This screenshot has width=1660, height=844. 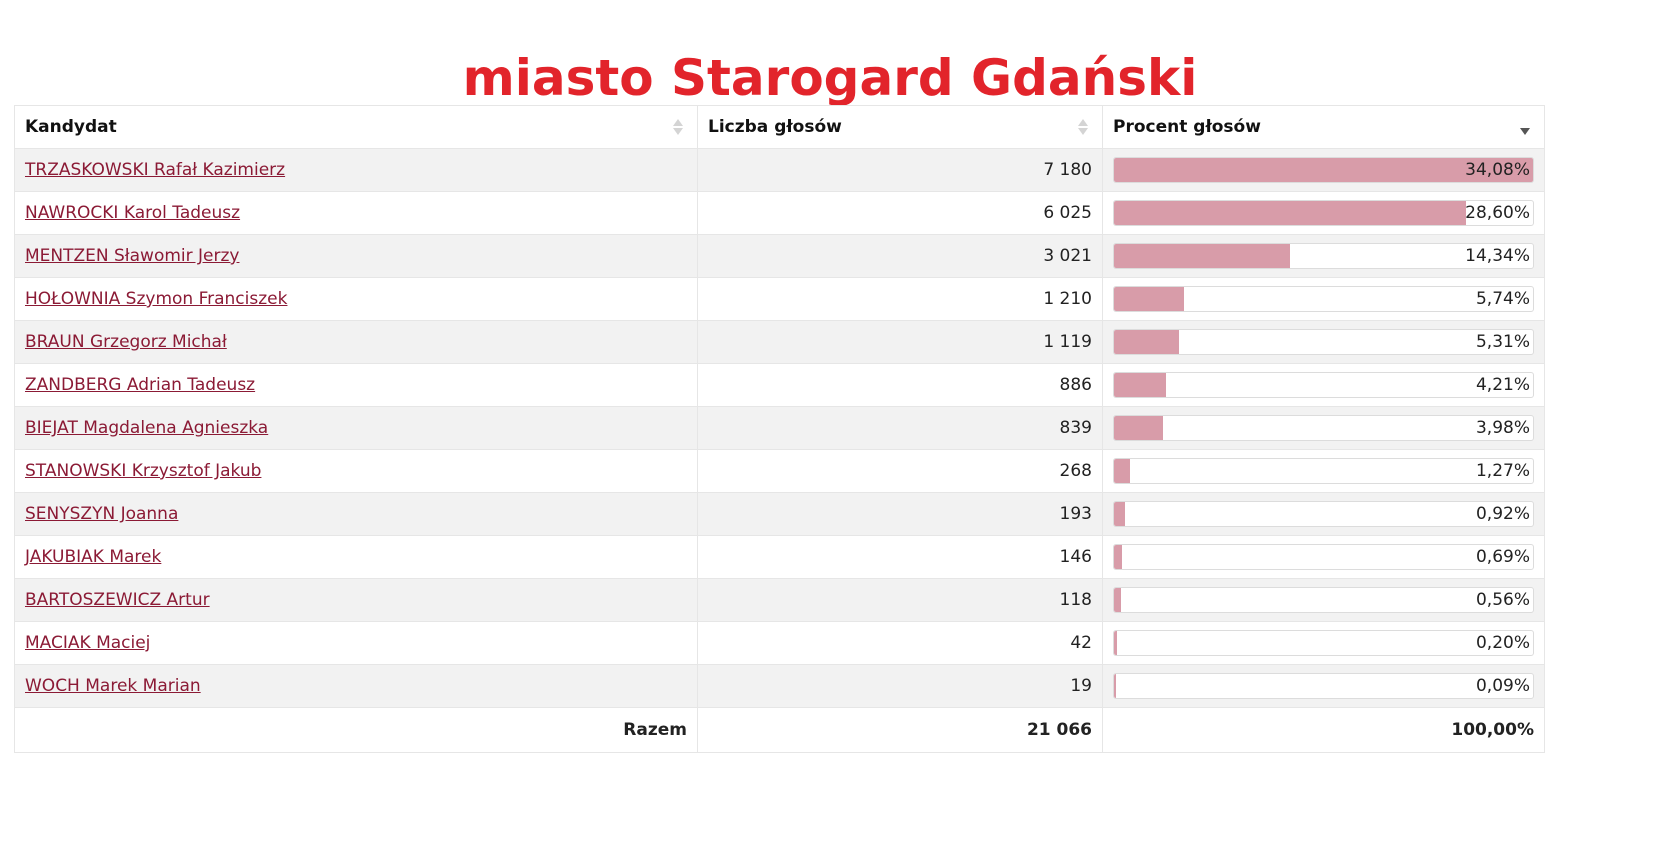 I want to click on percent-label: 3,98%, so click(x=1502, y=428).